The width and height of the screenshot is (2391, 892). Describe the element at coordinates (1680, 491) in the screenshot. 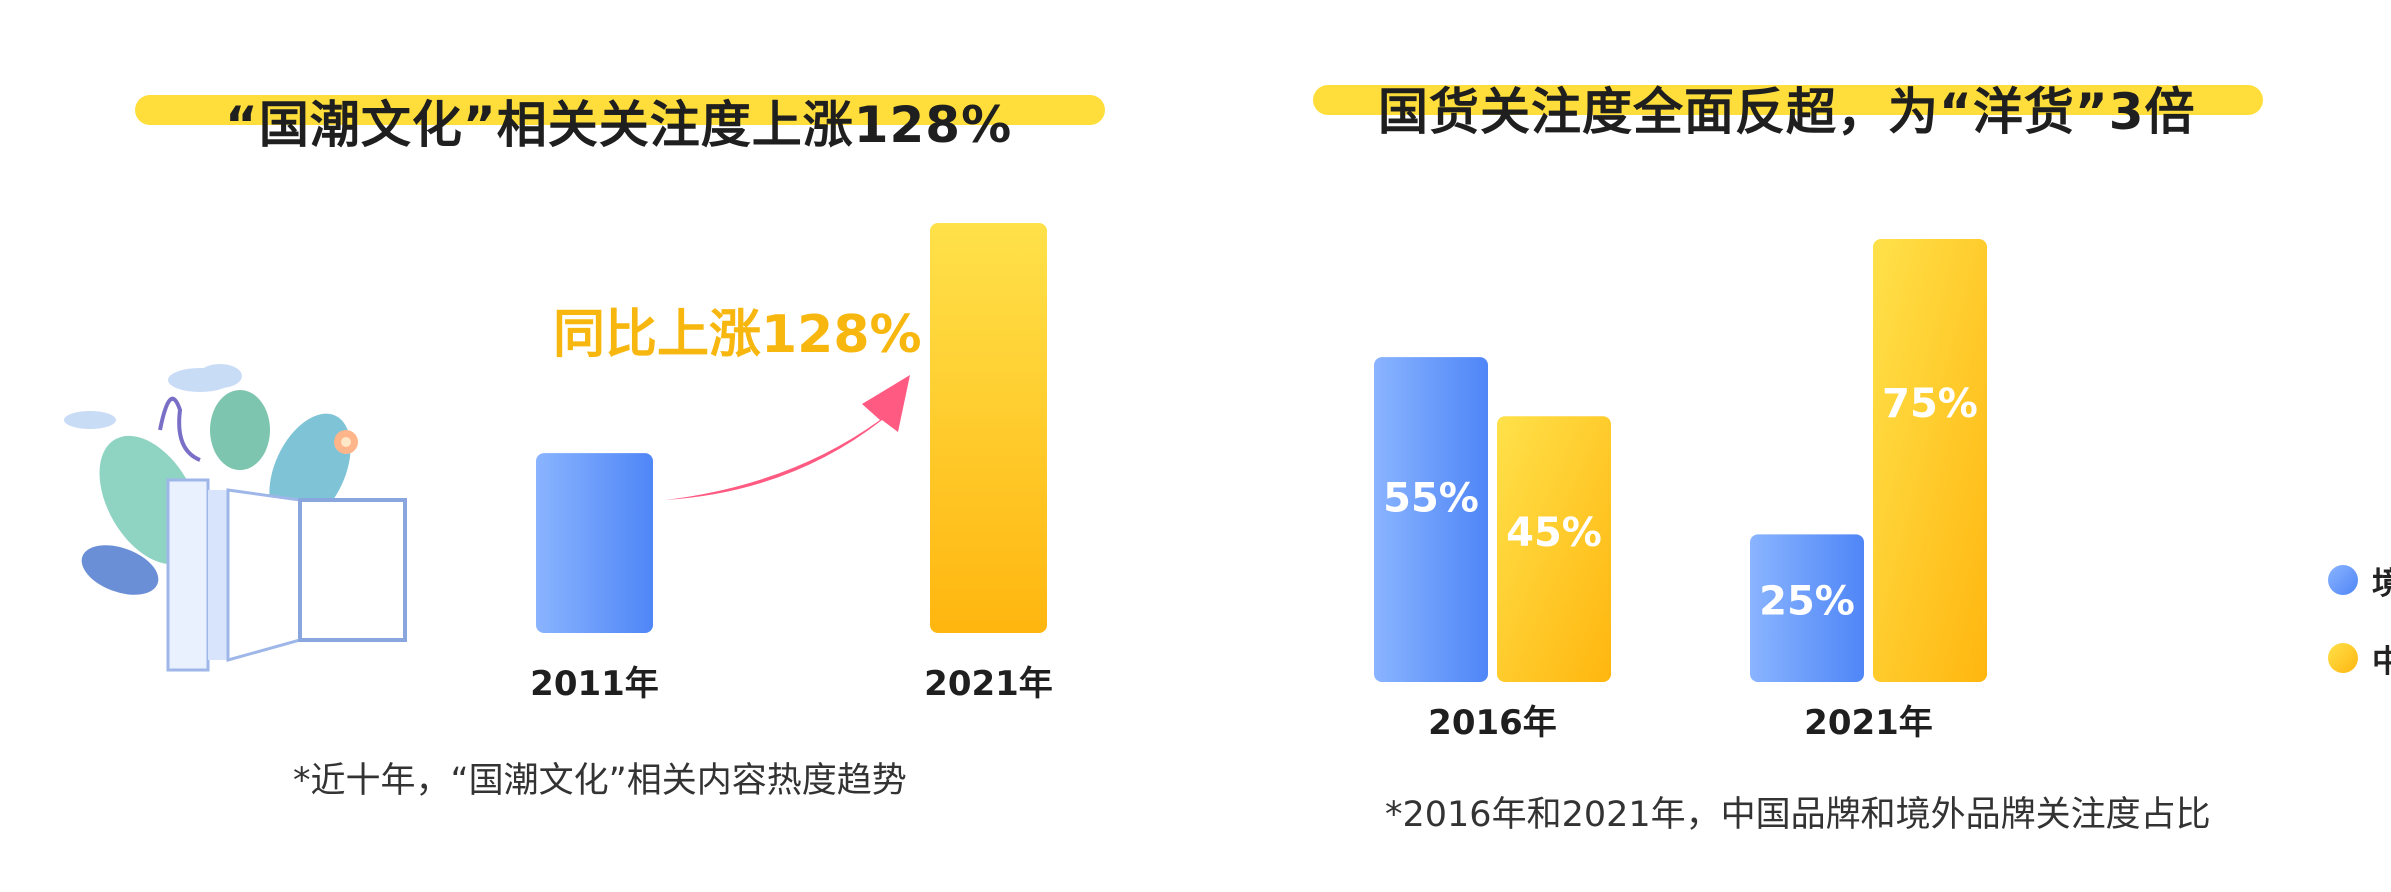

I see `right-grouped-bar-chart: 55% 45% 2016年 25% 75% 2021年` at that location.